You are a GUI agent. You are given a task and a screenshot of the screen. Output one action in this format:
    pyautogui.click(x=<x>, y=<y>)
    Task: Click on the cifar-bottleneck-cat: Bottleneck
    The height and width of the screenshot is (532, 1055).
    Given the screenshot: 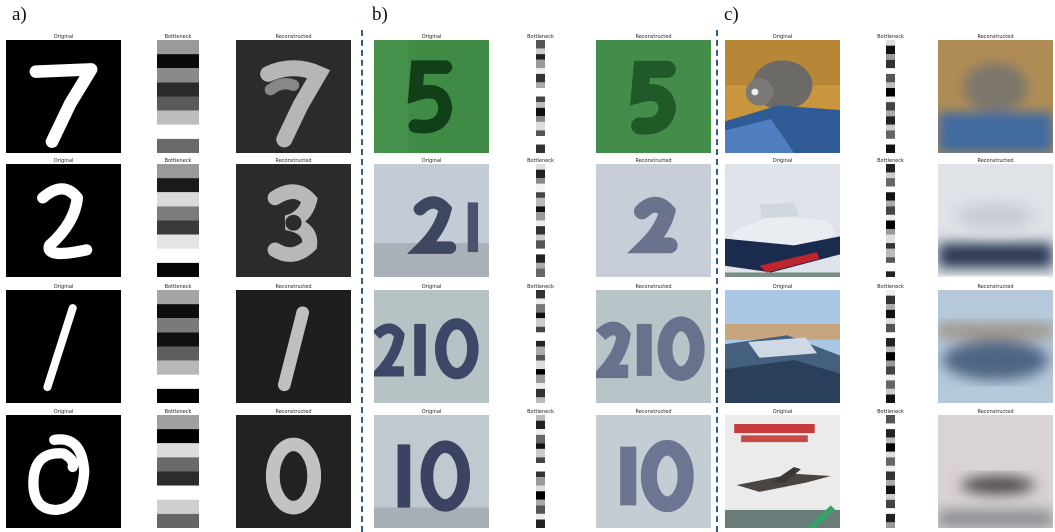 What is the action you would take?
    pyautogui.click(x=890, y=93)
    